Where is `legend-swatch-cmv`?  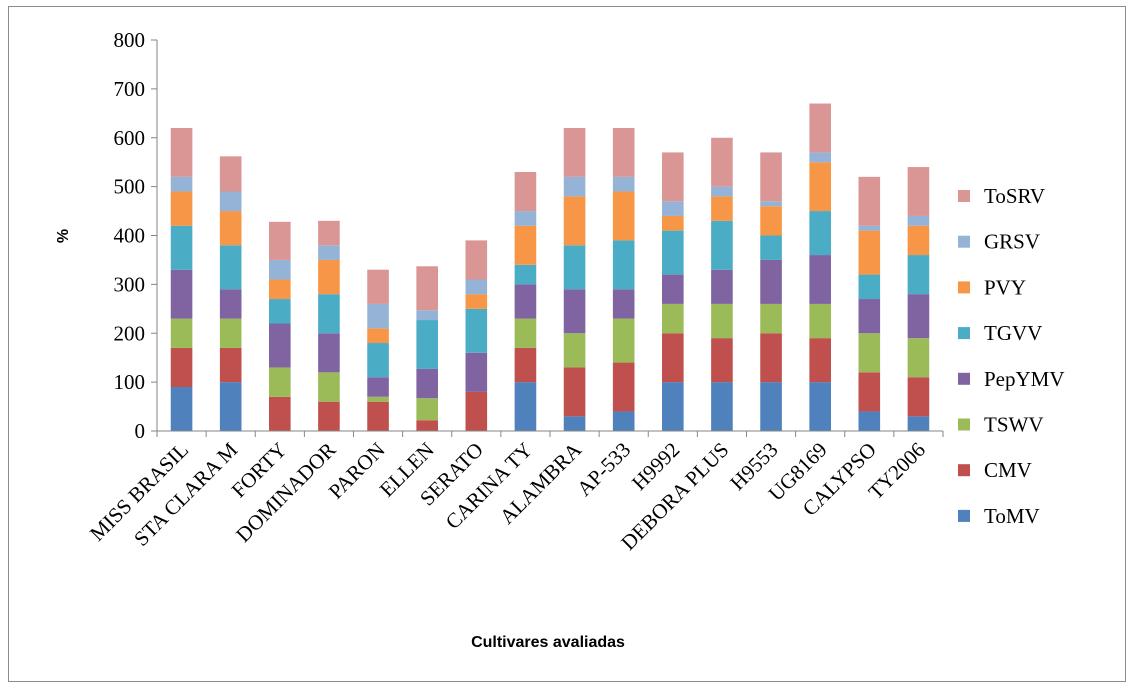 legend-swatch-cmv is located at coordinates (964, 470).